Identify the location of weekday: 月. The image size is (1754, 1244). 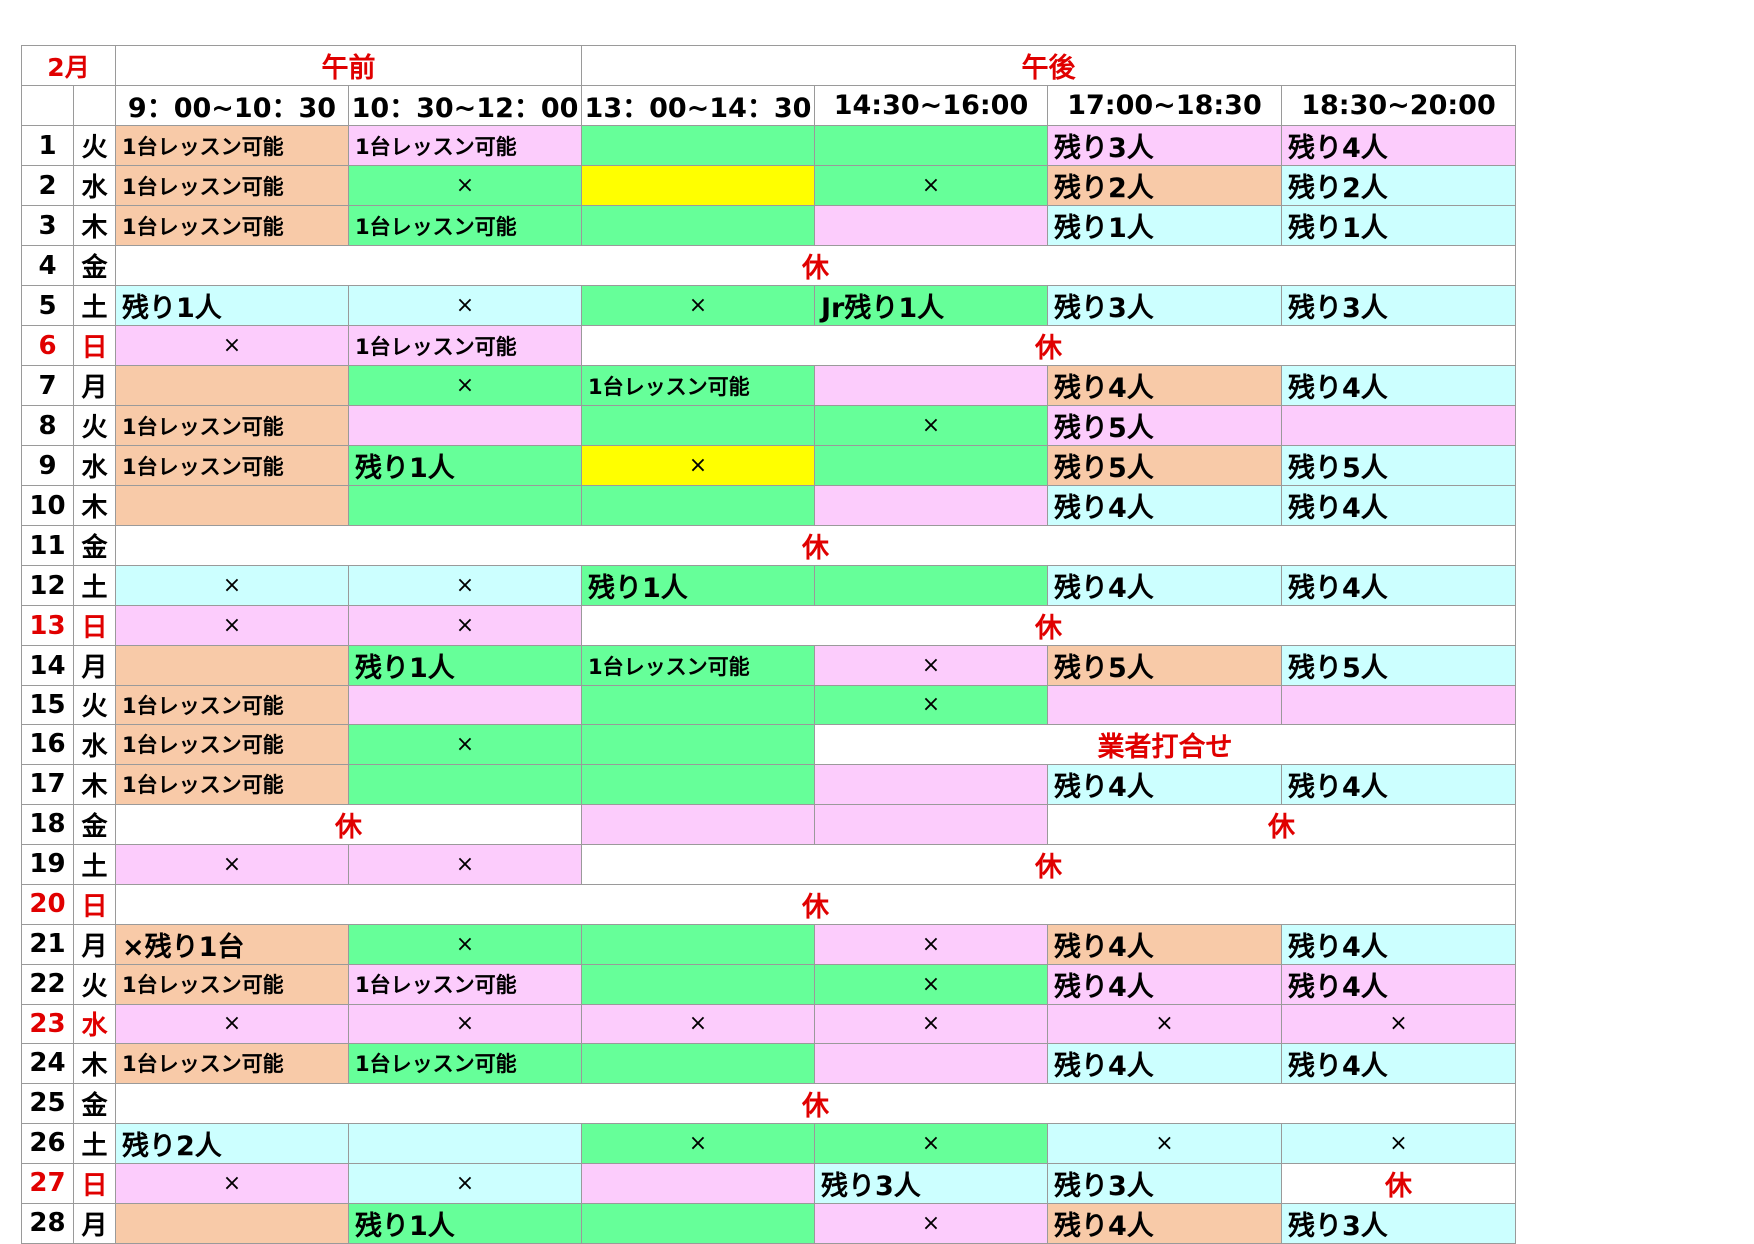
(94, 665).